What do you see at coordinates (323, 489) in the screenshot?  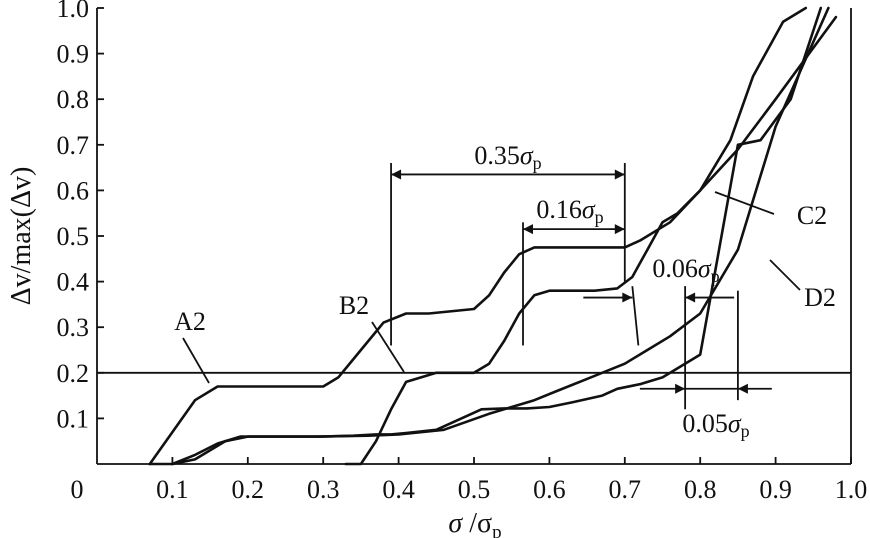 I see `x-tick-label: 0.3` at bounding box center [323, 489].